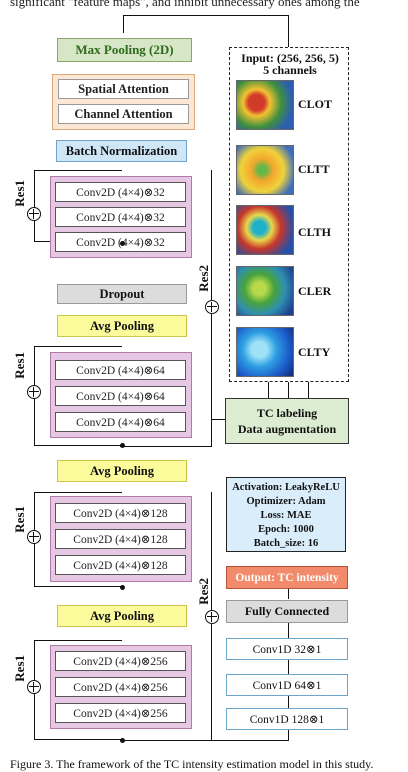 This screenshot has width=408, height=772. I want to click on tc-labeling-text: TC labeling, so click(287, 413).